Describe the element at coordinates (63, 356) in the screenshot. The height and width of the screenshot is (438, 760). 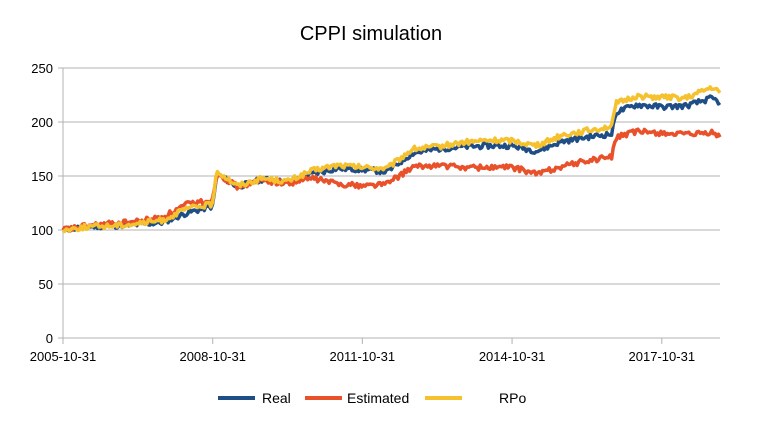
I see `x-tick-label: 2005-10-31` at that location.